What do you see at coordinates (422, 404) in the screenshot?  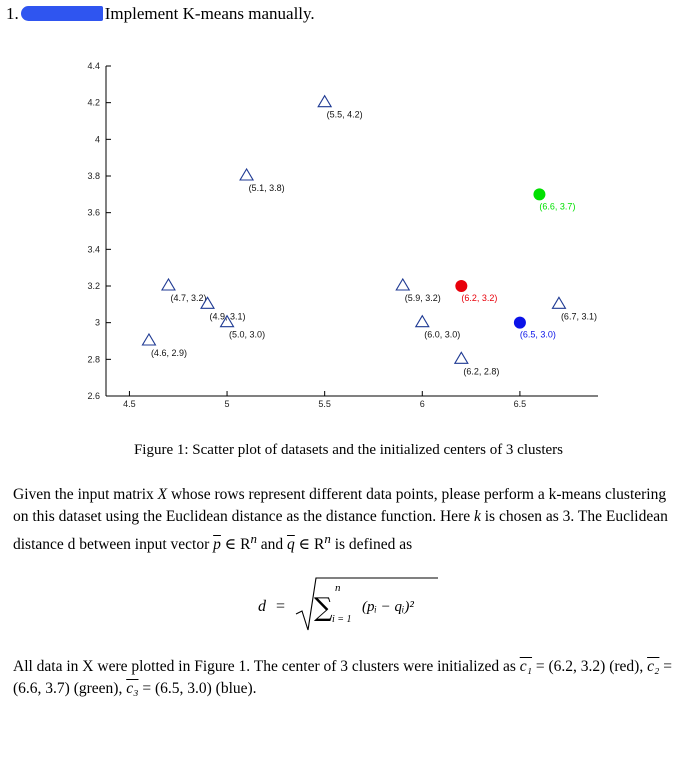 I see `x-tick-label: 6` at bounding box center [422, 404].